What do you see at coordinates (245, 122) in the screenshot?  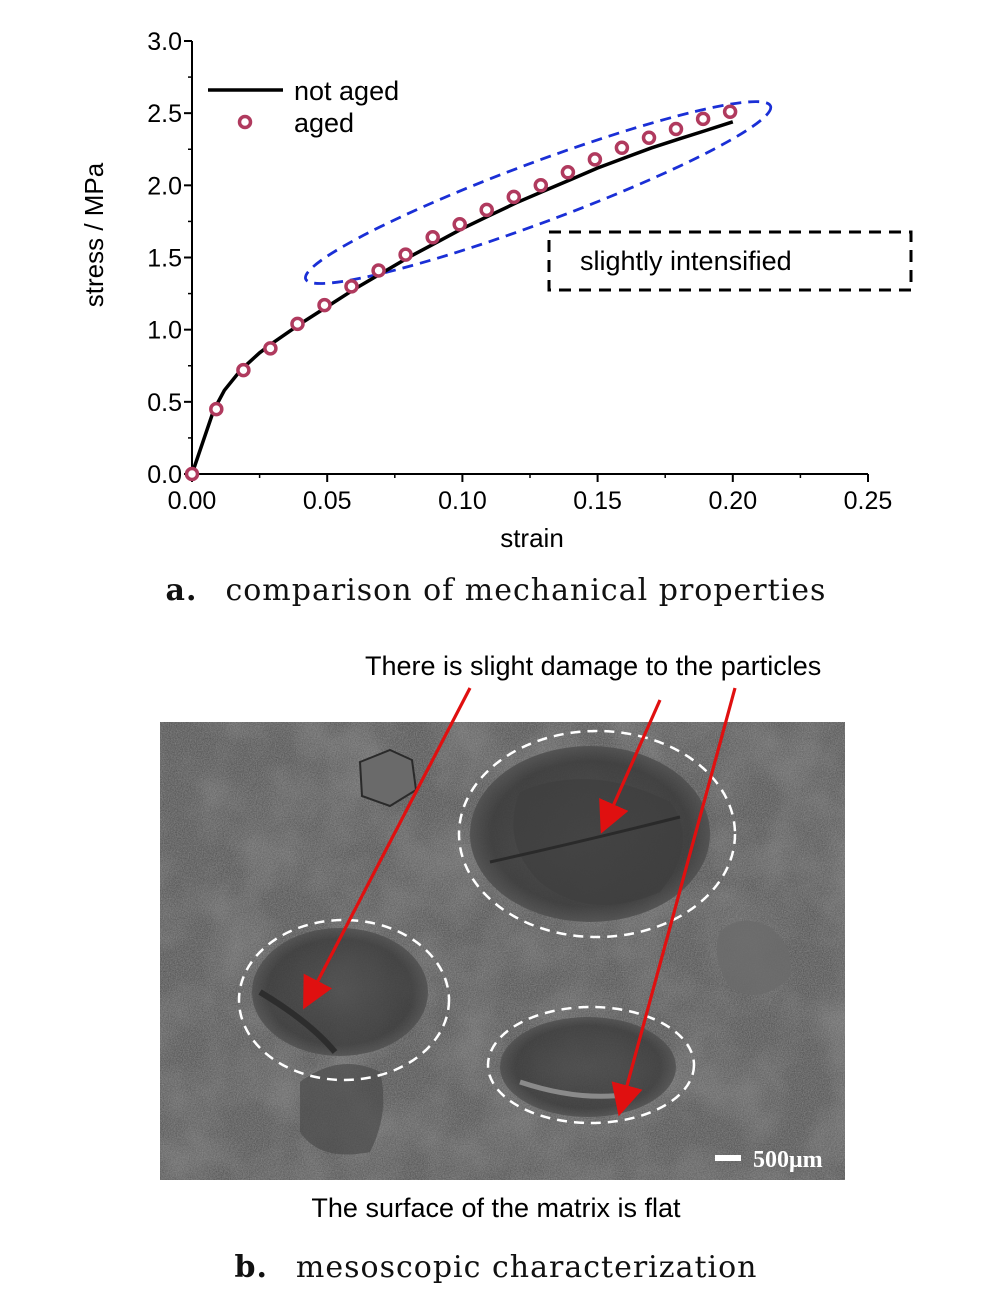 I see `legend-marker-swatch` at bounding box center [245, 122].